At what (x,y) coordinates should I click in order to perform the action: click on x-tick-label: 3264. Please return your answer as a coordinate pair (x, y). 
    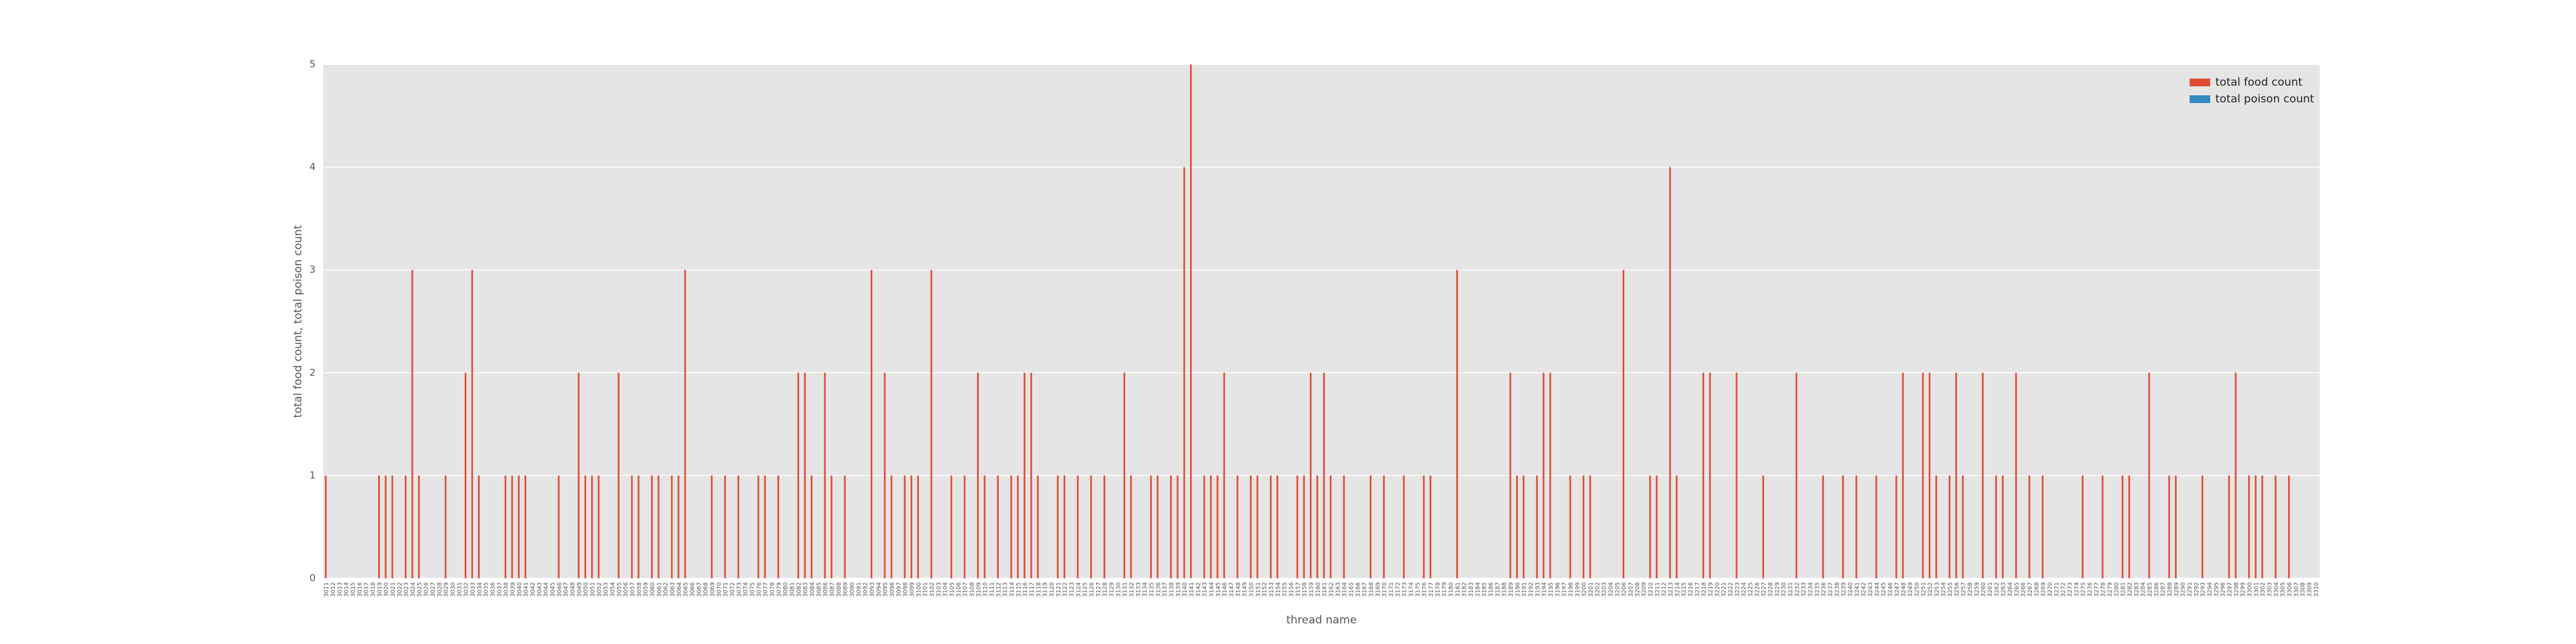
    Looking at the image, I should click on (2010, 589).